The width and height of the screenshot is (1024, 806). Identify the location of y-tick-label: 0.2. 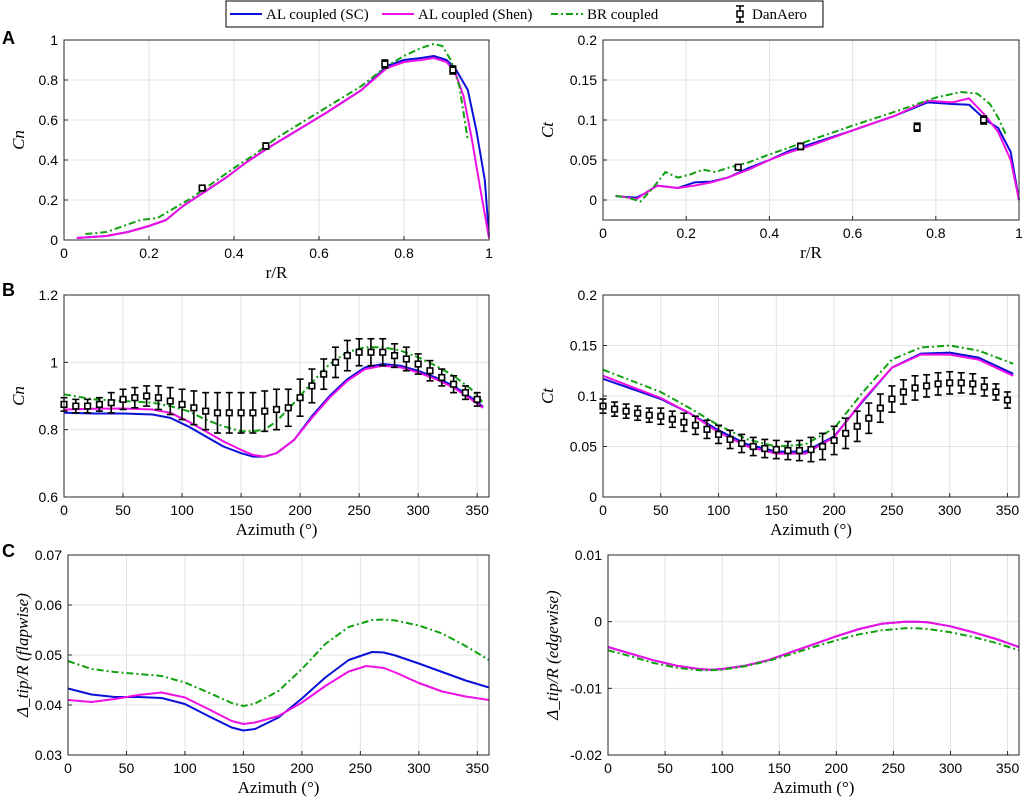
(588, 40).